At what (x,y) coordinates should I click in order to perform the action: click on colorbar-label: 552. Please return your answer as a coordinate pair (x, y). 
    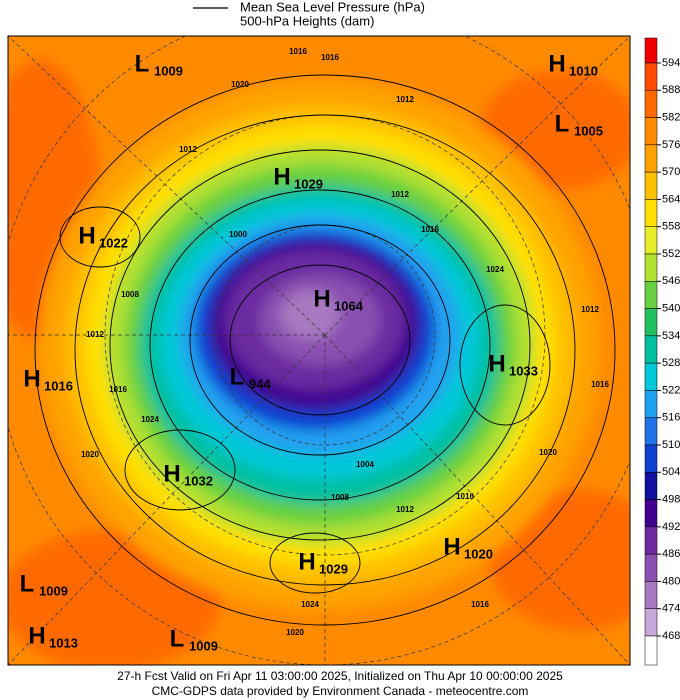
    Looking at the image, I should click on (671, 254).